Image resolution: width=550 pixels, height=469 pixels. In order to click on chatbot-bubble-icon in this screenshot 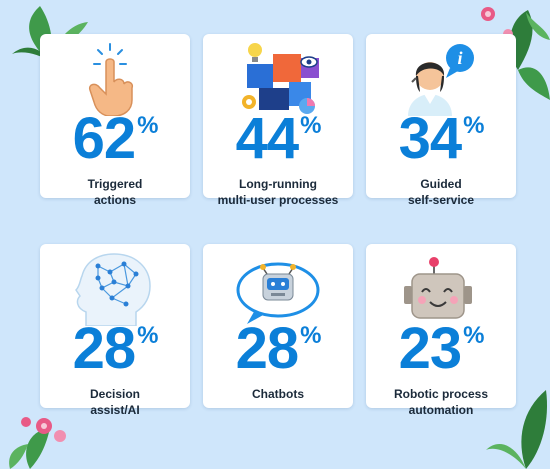, I will do `click(278, 293)`.